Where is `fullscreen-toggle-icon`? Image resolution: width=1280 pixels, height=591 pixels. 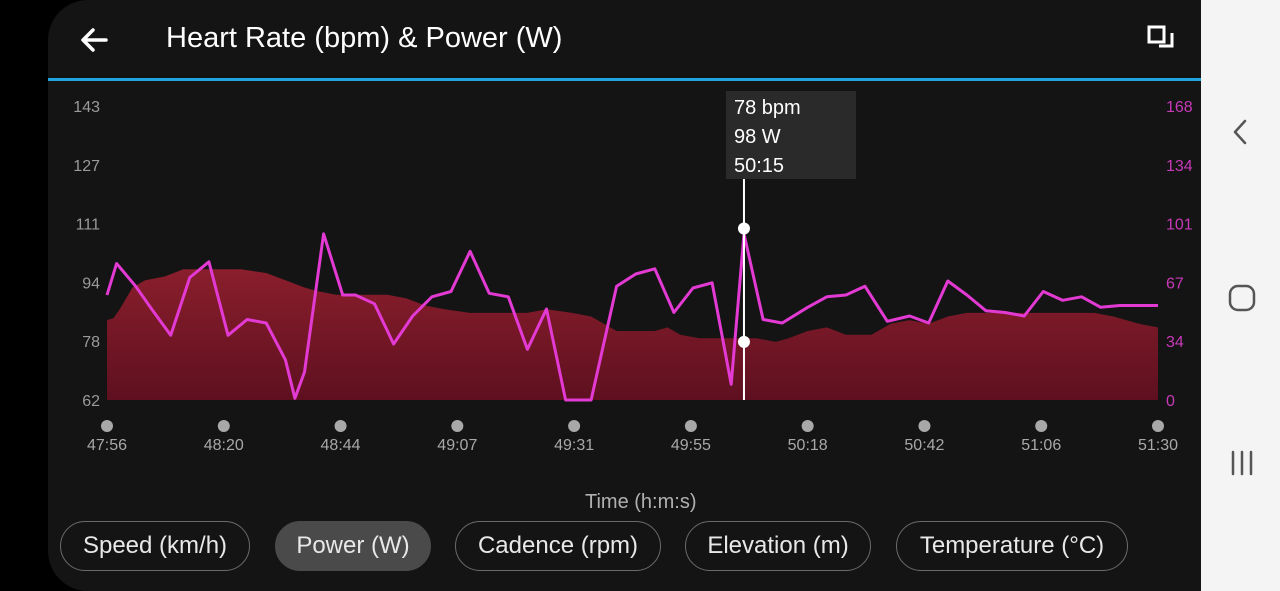
fullscreen-toggle-icon is located at coordinates (1160, 36).